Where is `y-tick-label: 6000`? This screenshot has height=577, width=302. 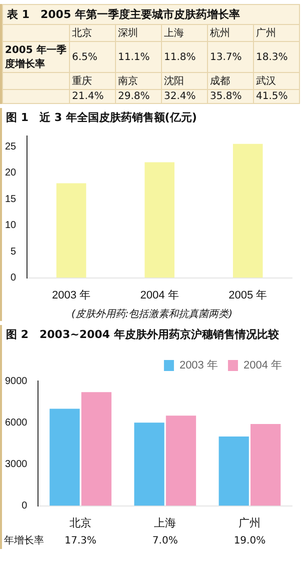 y-tick-label: 6000 is located at coordinates (16, 422).